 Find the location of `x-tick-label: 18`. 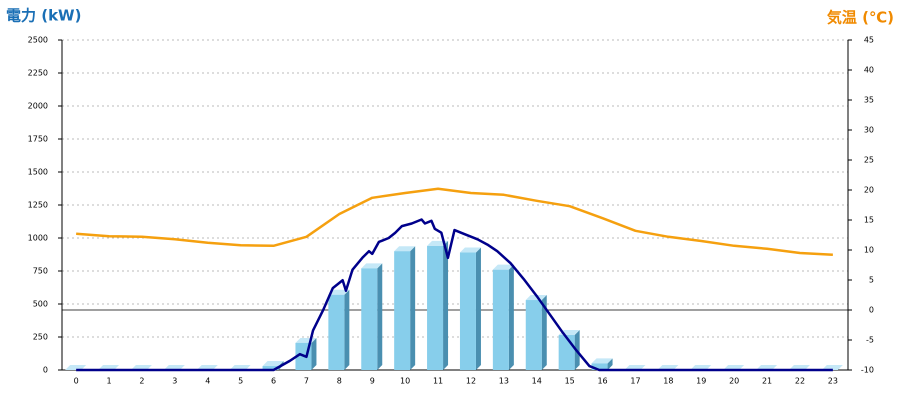

x-tick-label: 18 is located at coordinates (668, 381).